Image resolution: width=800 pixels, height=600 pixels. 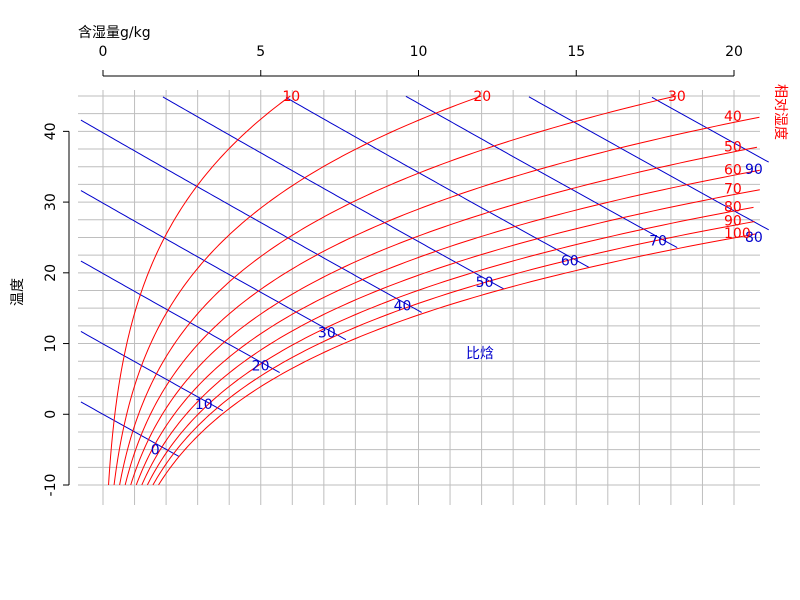 What do you see at coordinates (733, 147) in the screenshot?
I see `rh-label-50: 50` at bounding box center [733, 147].